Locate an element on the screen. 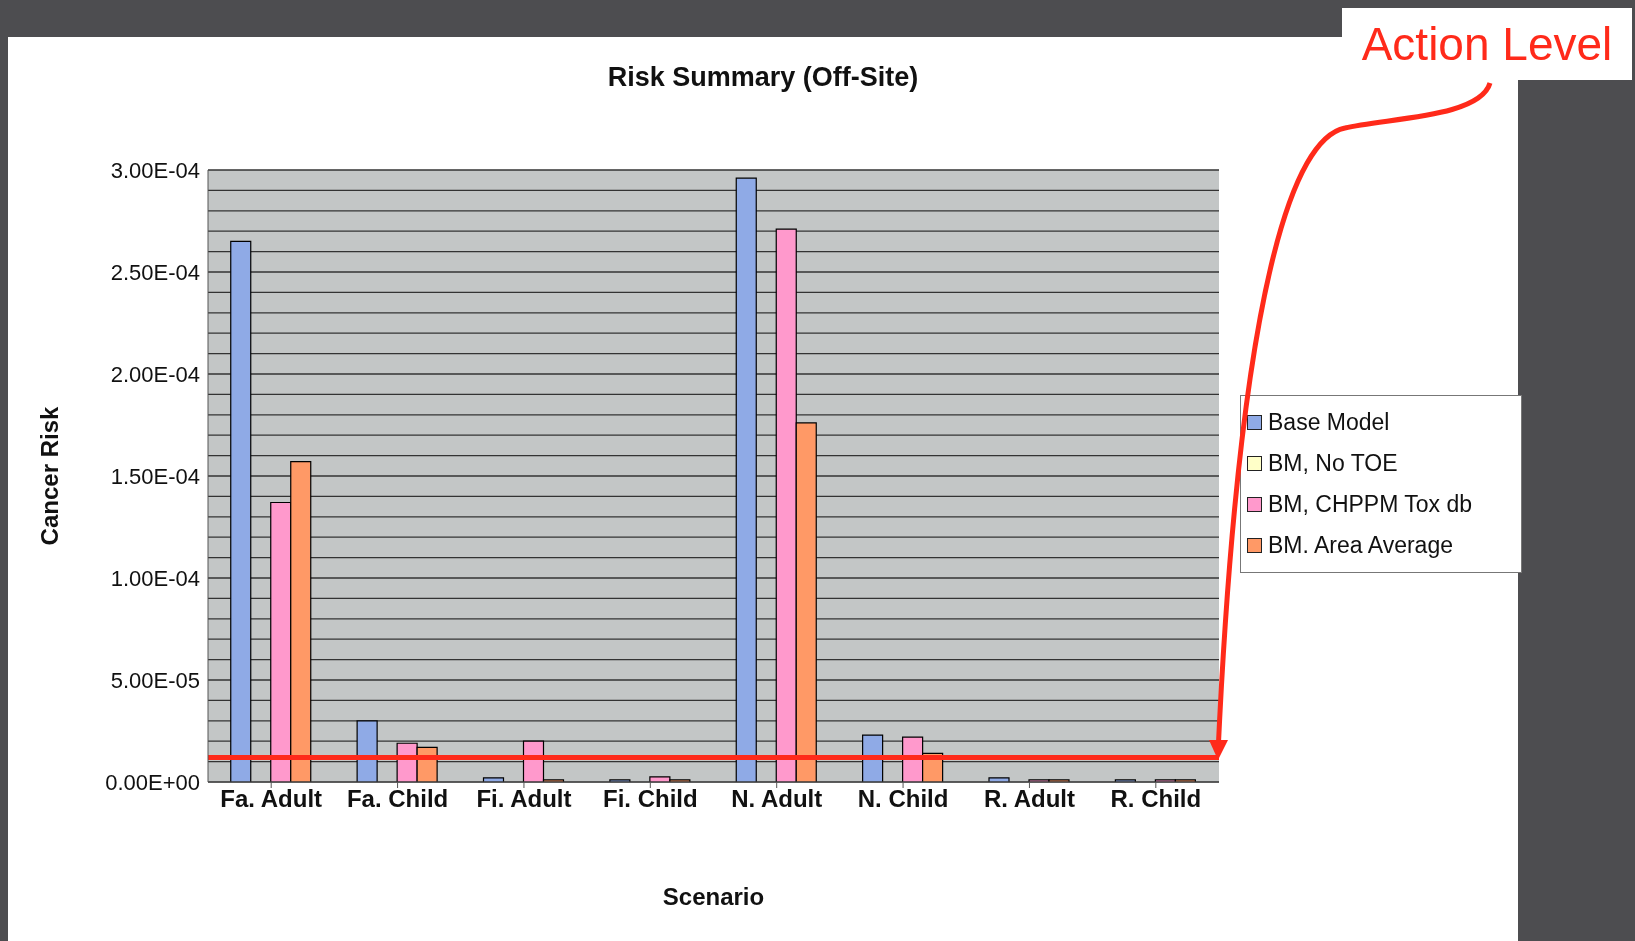 The height and width of the screenshot is (941, 1635). y-tick-label: 1.00E-04 is located at coordinates (155, 578).